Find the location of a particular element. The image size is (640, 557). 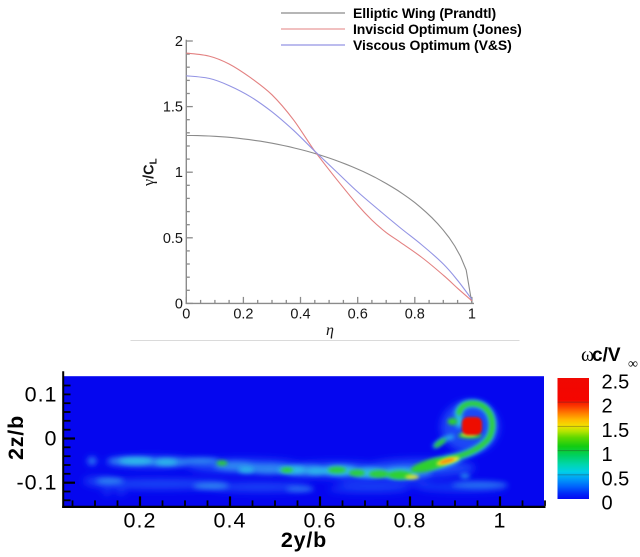

svg-text: 0.1 is located at coordinates (41, 394).